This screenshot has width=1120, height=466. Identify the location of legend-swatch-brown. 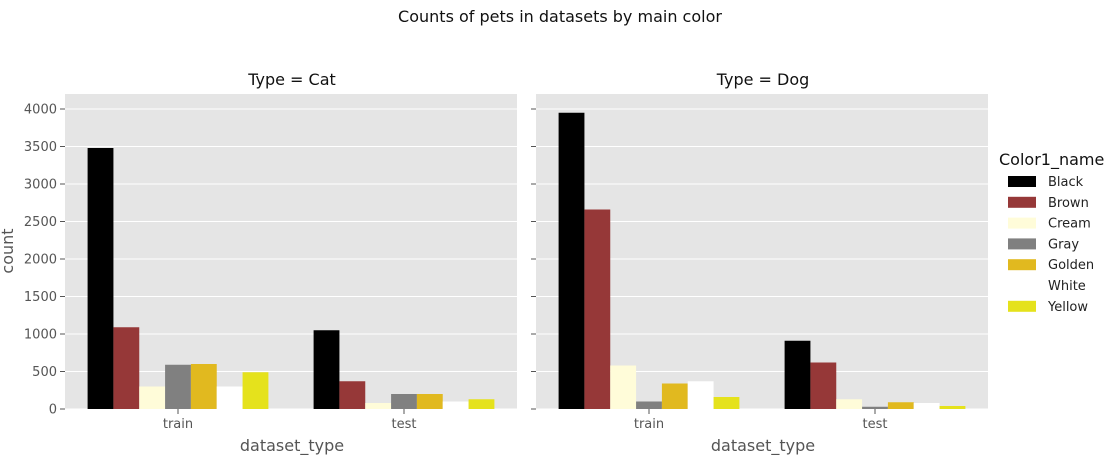
(1022, 202).